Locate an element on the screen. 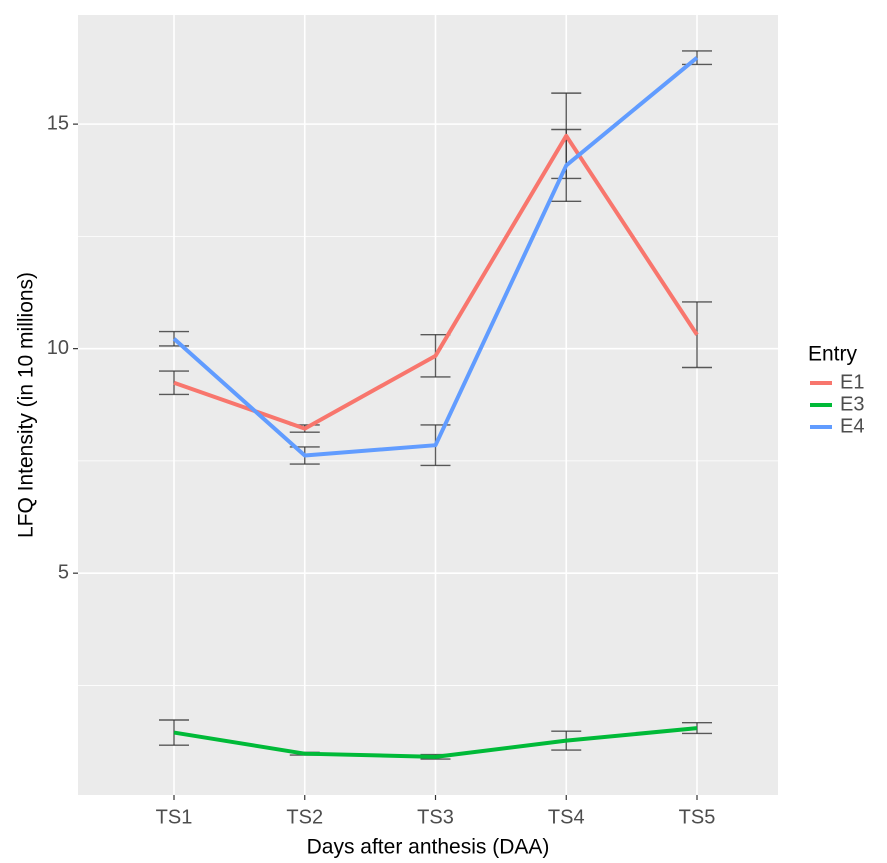 Image resolution: width=887 pixels, height=863 pixels. legend-label: E3 is located at coordinates (852, 404).